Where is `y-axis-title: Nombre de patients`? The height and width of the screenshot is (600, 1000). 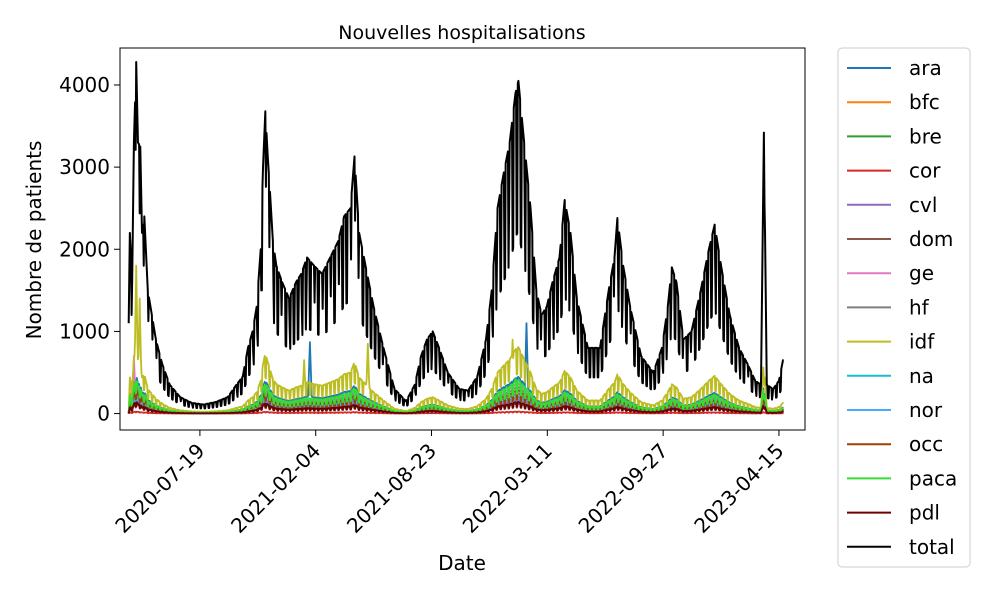 y-axis-title: Nombre de patients is located at coordinates (34, 240).